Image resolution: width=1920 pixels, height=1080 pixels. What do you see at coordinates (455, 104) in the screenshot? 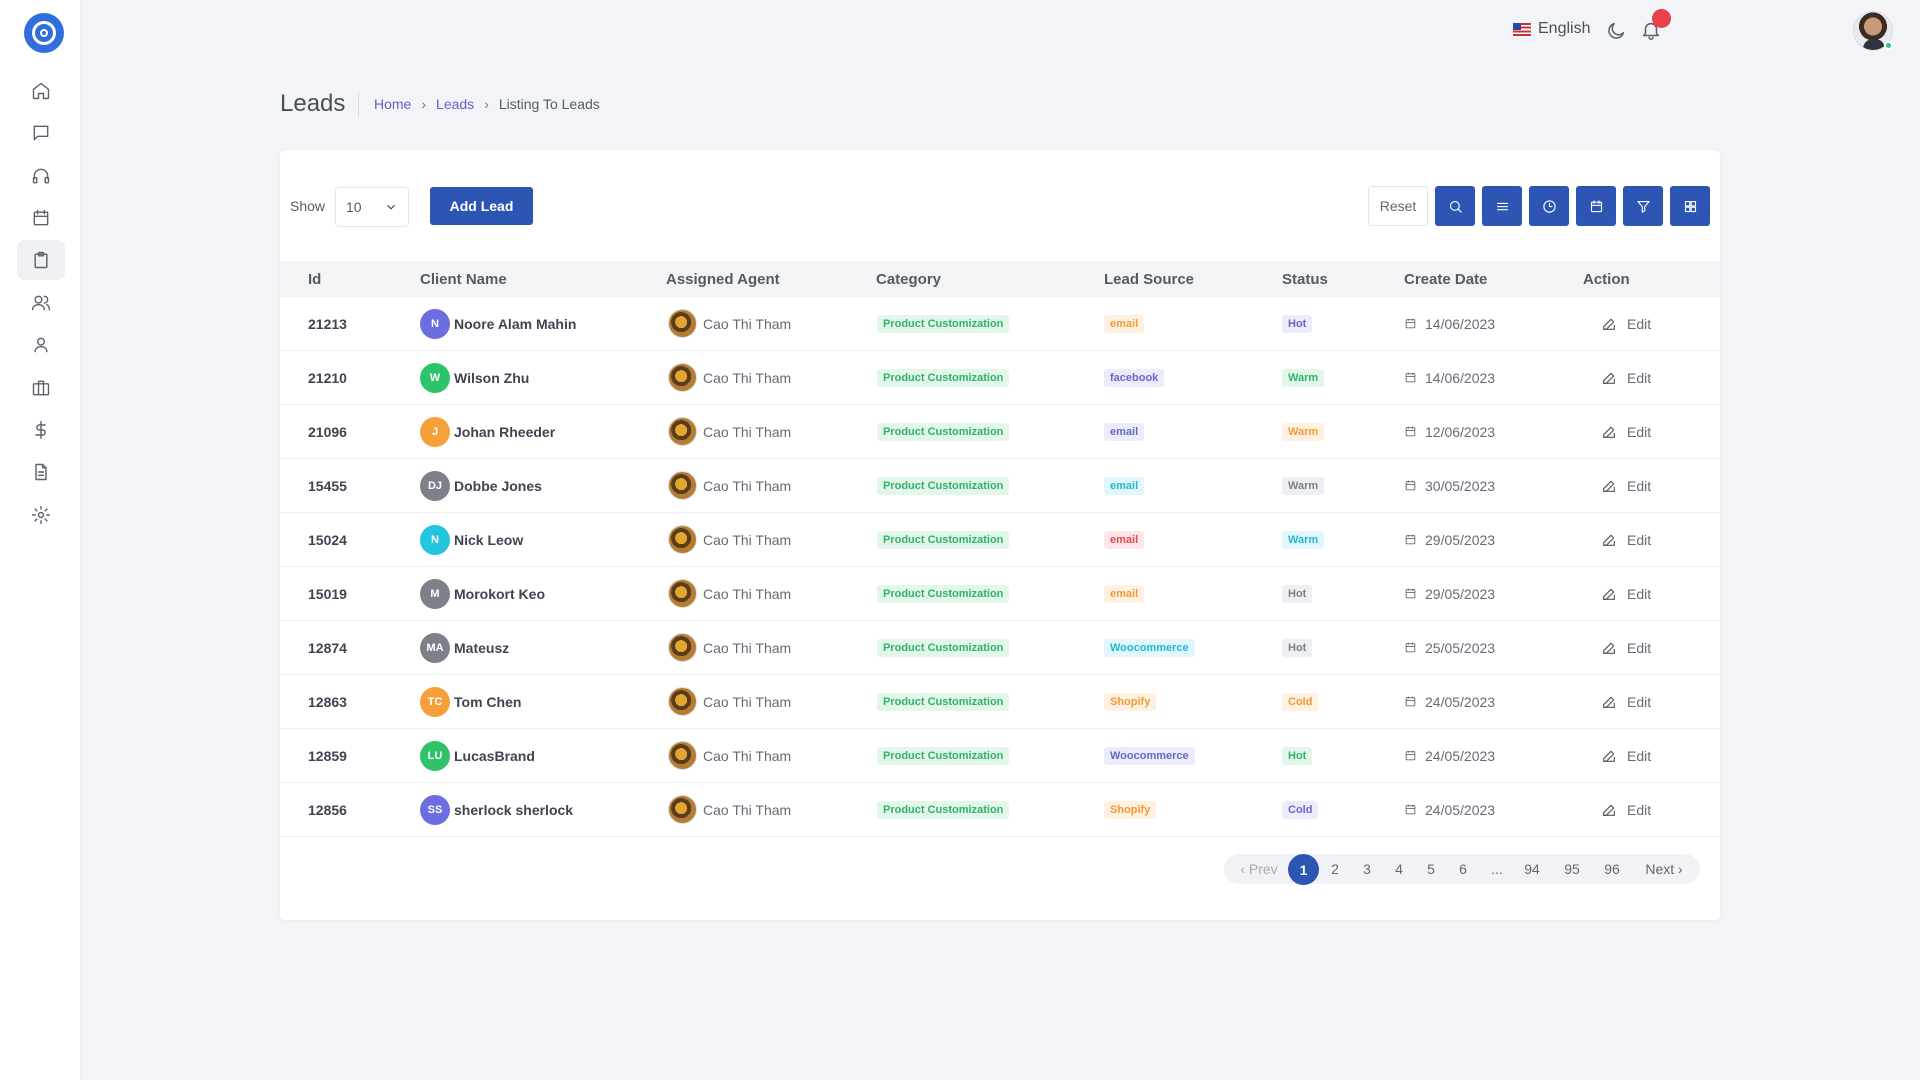
I see `breadcrumb-leads: Leads` at bounding box center [455, 104].